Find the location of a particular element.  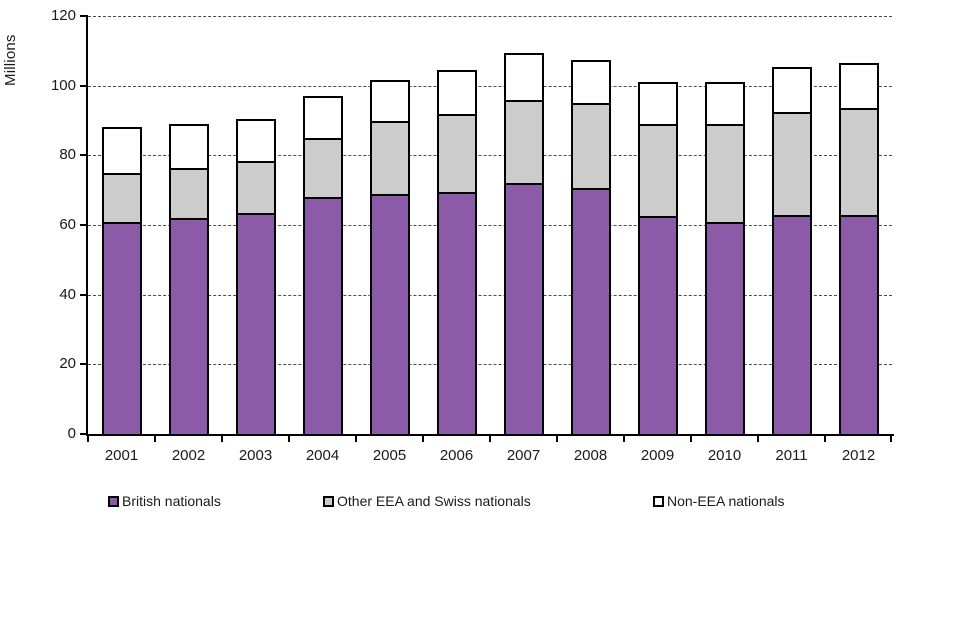

y-axis-tick-label: 60 is located at coordinates (67, 224).